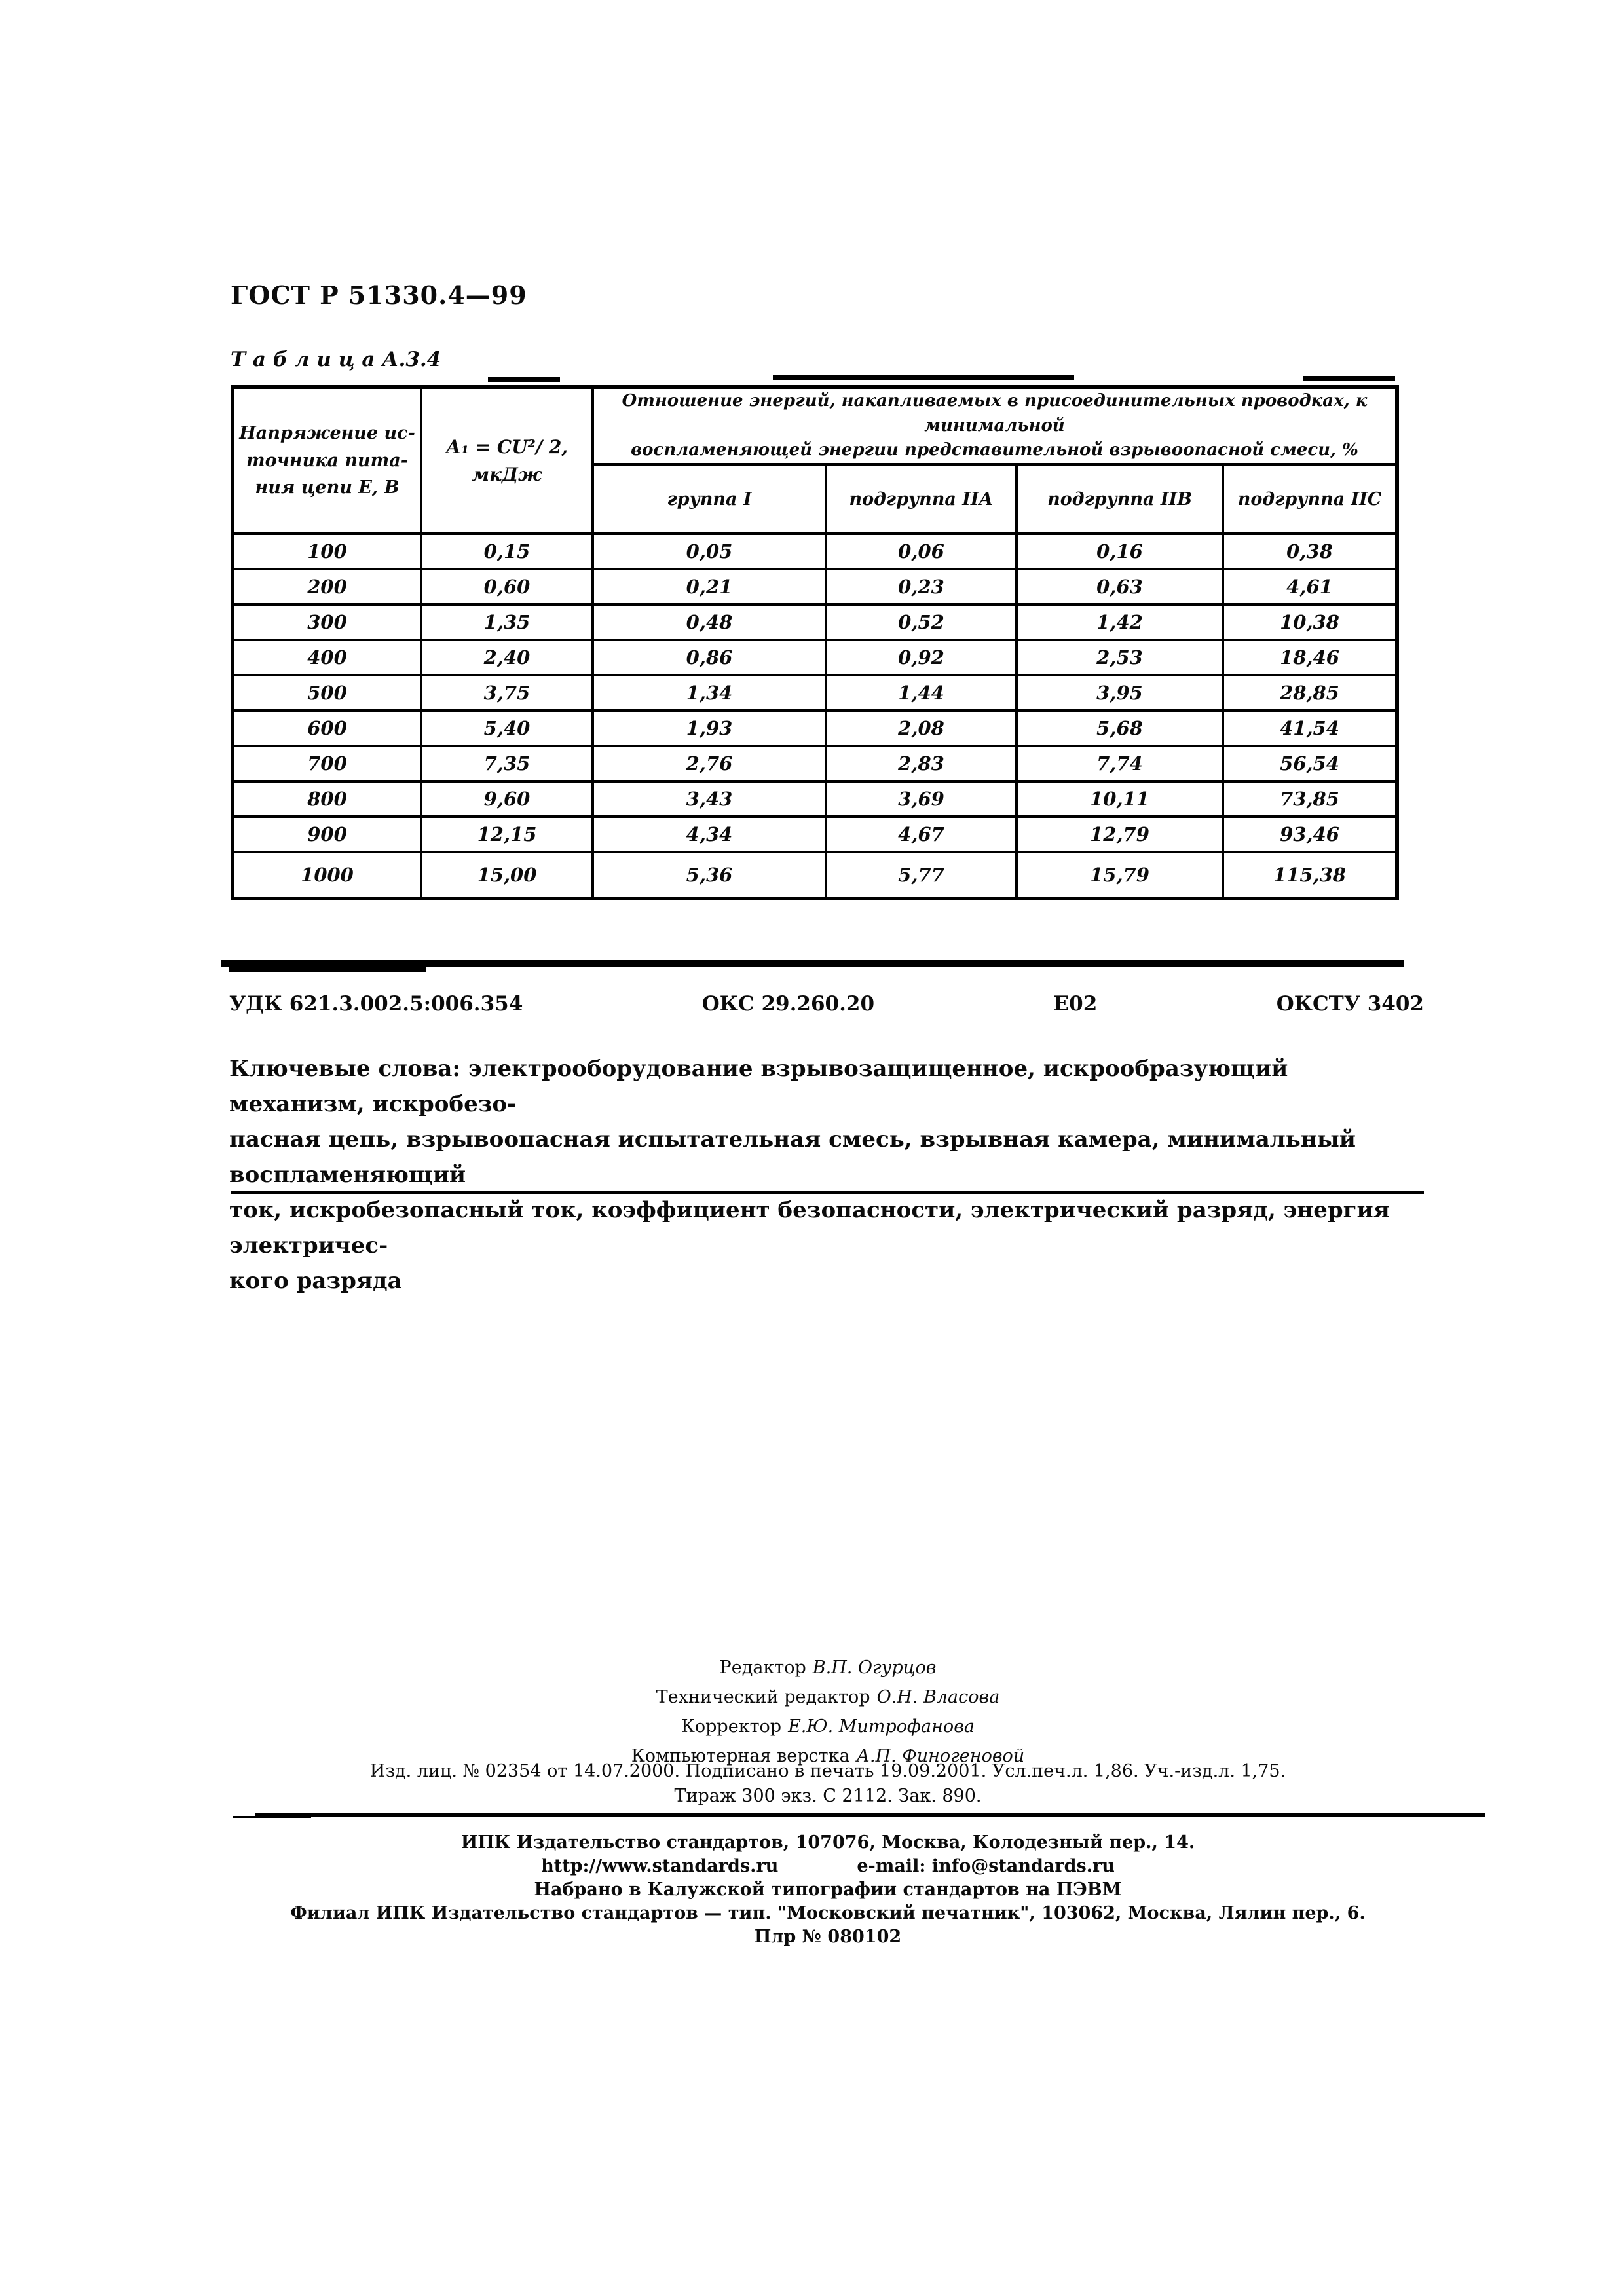  What do you see at coordinates (1119, 622) in the screenshot?
I see `table-cell: 1,42` at bounding box center [1119, 622].